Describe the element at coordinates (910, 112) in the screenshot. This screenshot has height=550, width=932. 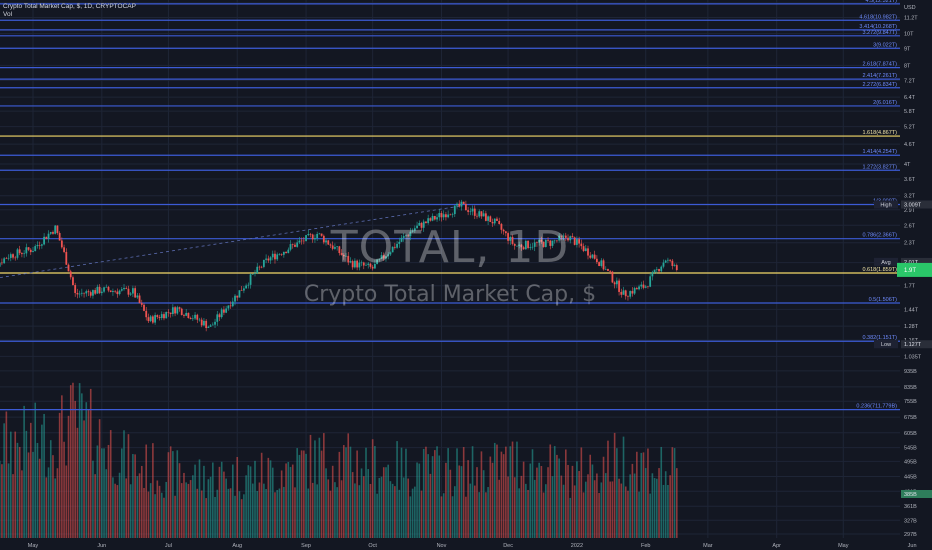
I see `price-tick-label: 5.8T` at that location.